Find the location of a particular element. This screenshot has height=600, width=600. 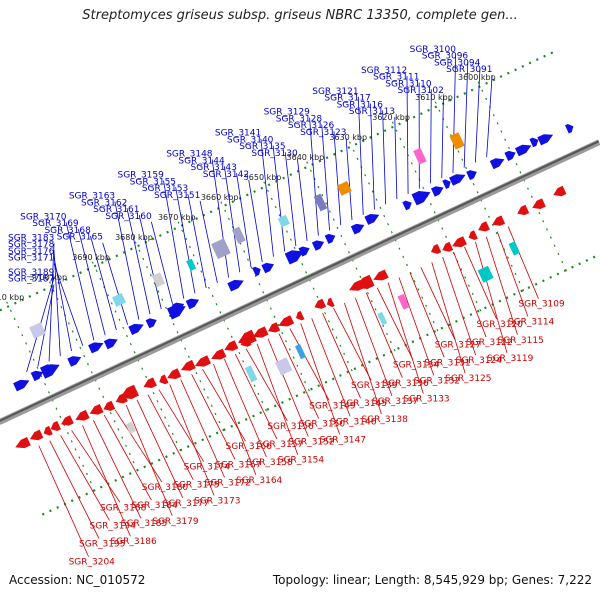

gene-label: SGR_3183 is located at coordinates (31, 238).